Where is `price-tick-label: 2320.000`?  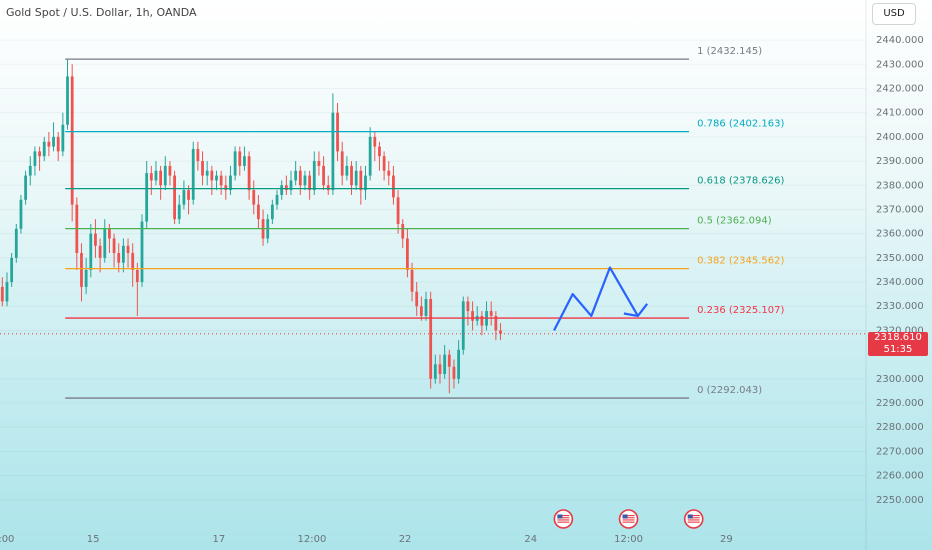 price-tick-label: 2320.000 is located at coordinates (900, 330).